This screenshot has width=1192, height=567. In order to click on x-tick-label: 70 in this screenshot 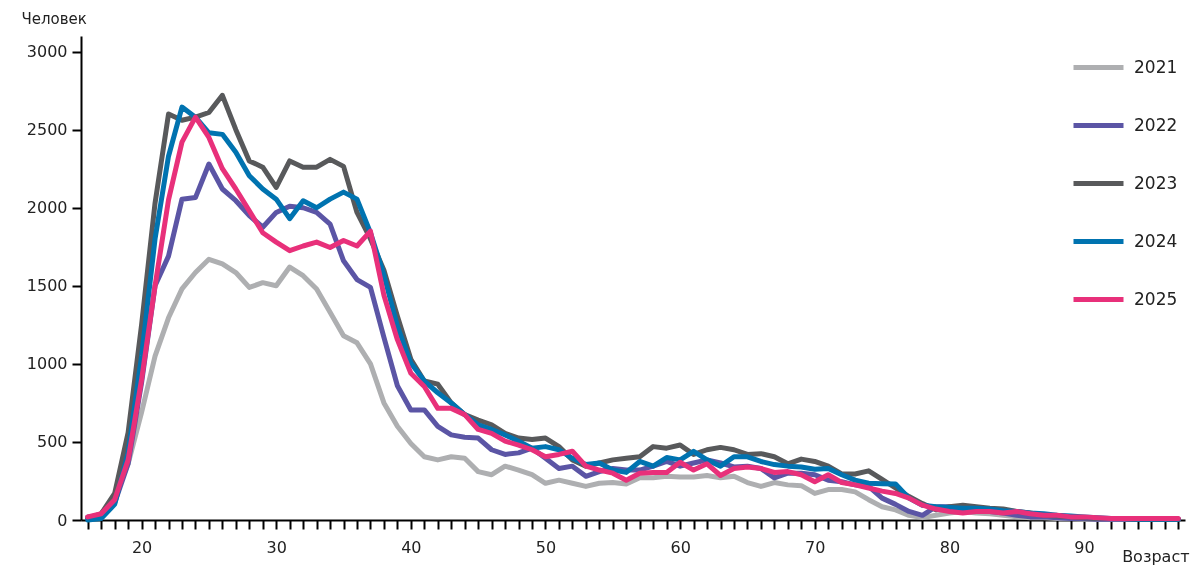, I will do `click(815, 547)`.